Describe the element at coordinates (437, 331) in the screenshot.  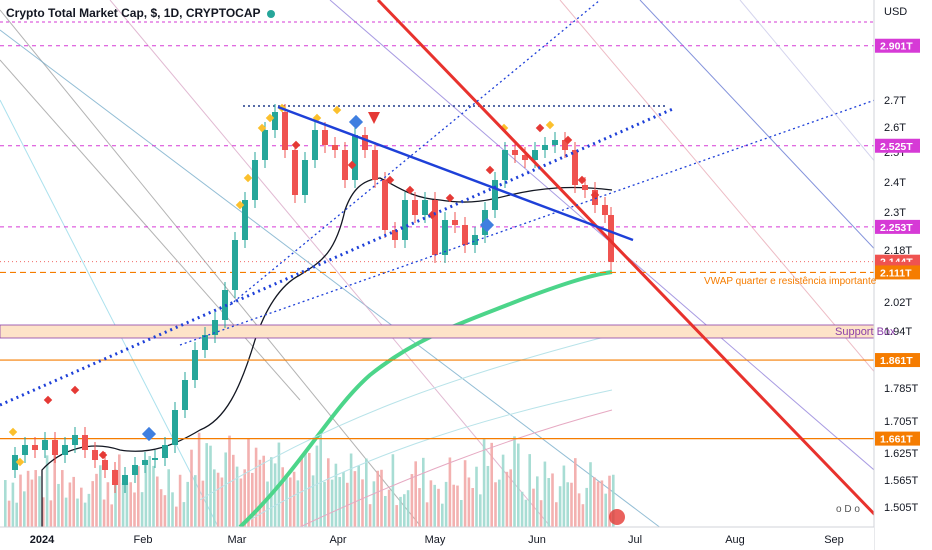
I see `support-box` at that location.